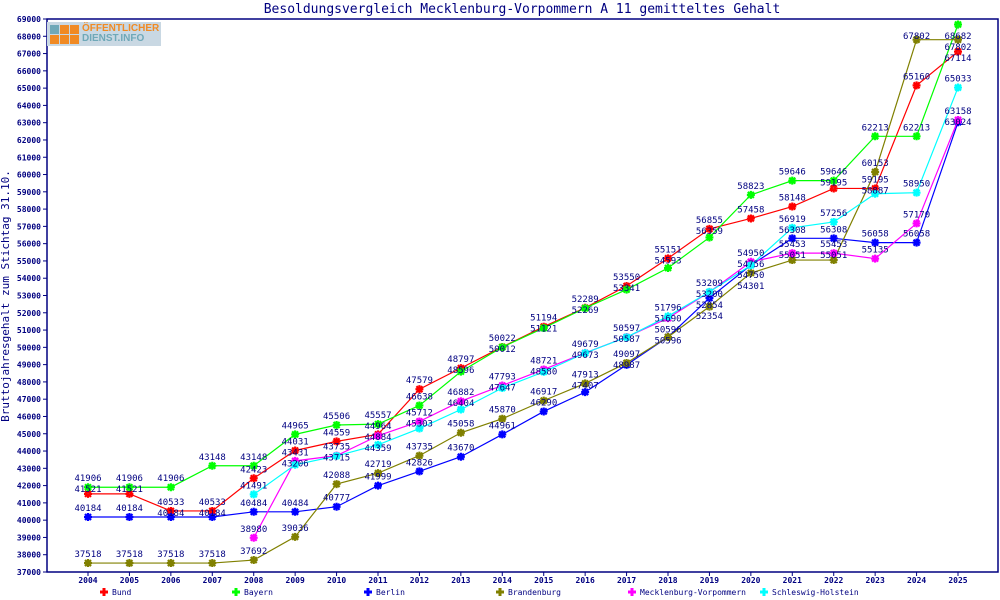 Image resolution: width=1000 pixels, height=600 pixels. I want to click on data-label: 47913, so click(585, 375).